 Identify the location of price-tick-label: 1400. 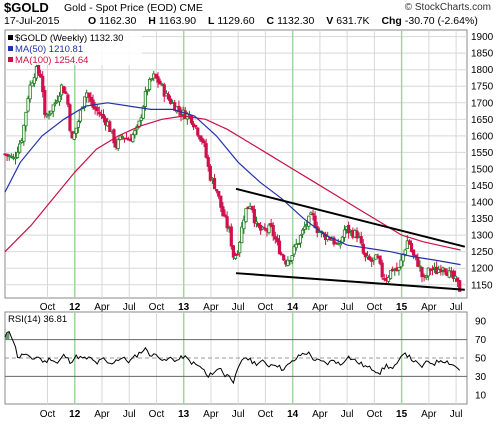
(482, 203).